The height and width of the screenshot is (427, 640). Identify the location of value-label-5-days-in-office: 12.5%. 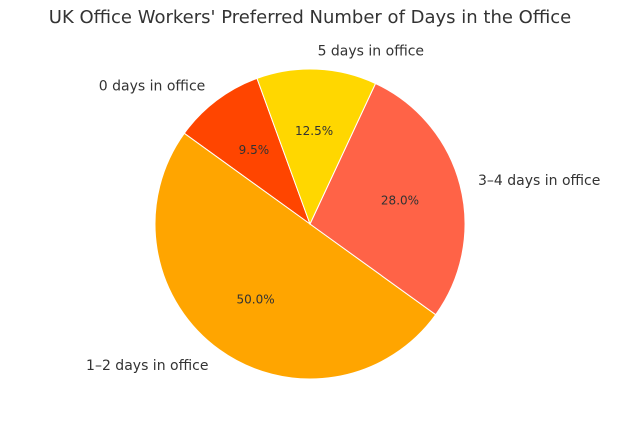
(314, 131).